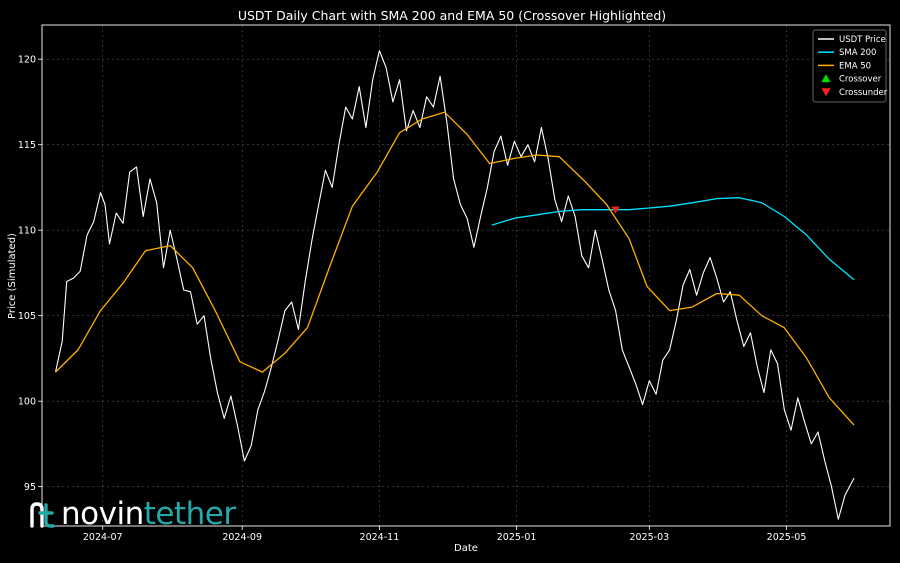 Image resolution: width=900 pixels, height=563 pixels. What do you see at coordinates (27, 231) in the screenshot?
I see `y-tick-label: 110` at bounding box center [27, 231].